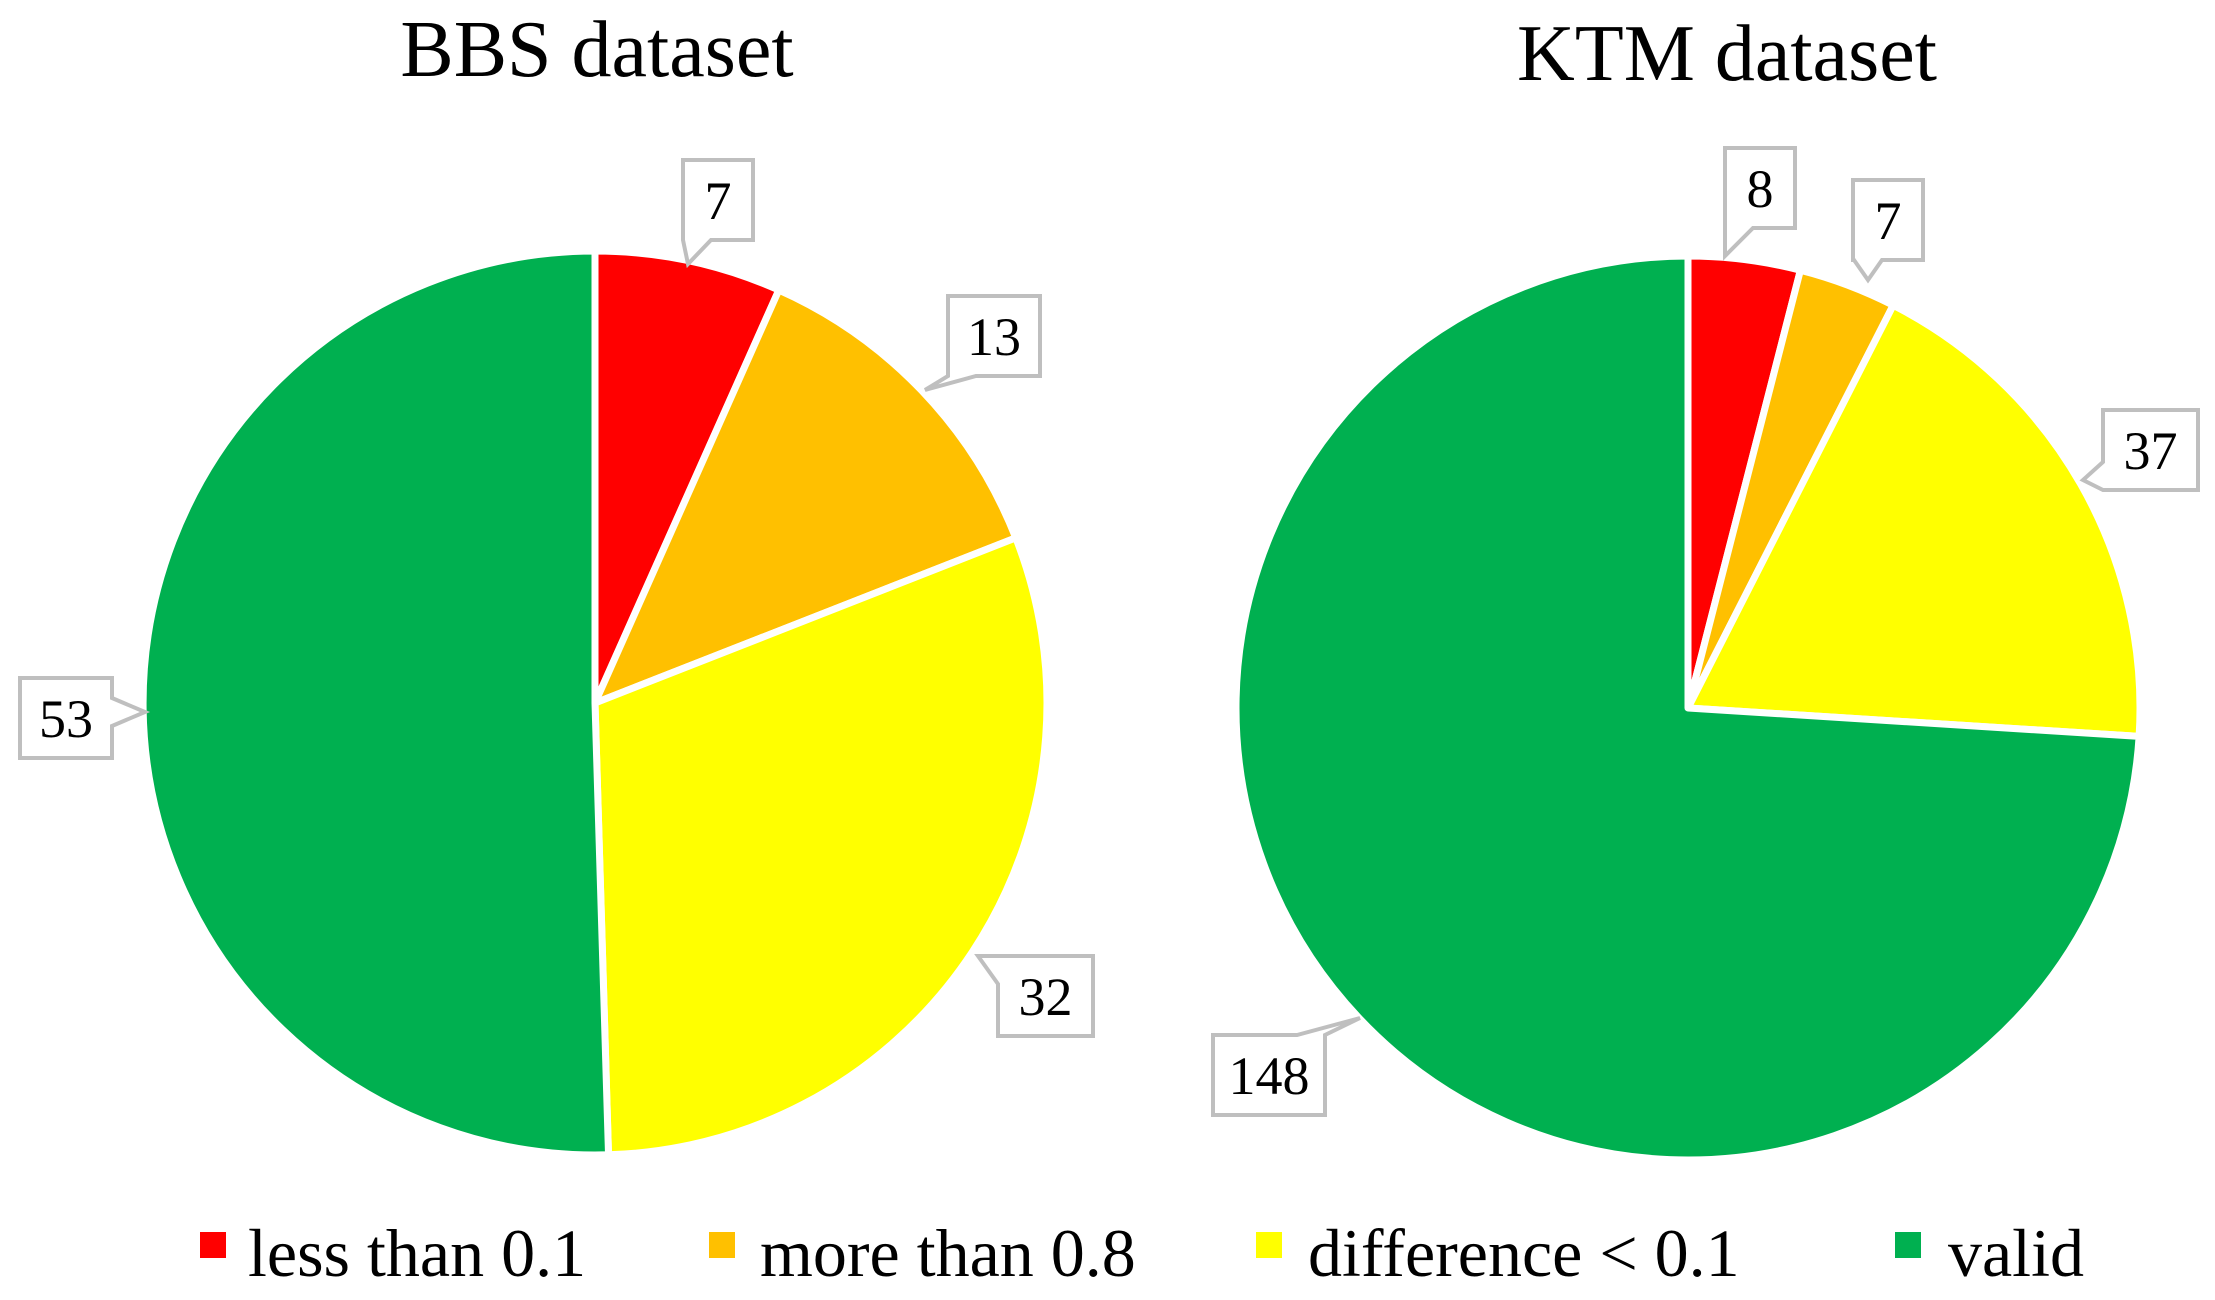 Image resolution: width=2215 pixels, height=1300 pixels. I want to click on ktm-label-less-than-callout, so click(1760, 203).